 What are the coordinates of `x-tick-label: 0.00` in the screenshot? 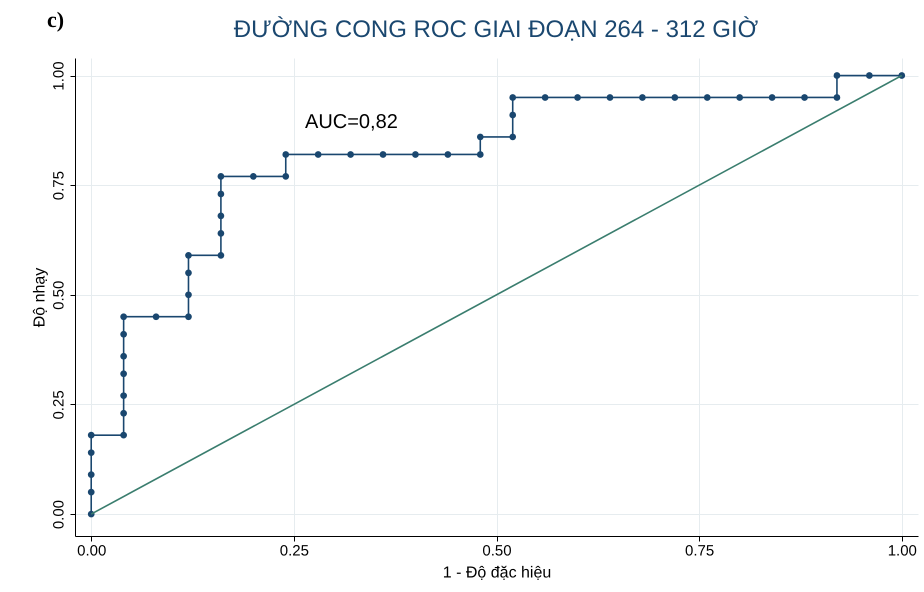 It's located at (91, 551).